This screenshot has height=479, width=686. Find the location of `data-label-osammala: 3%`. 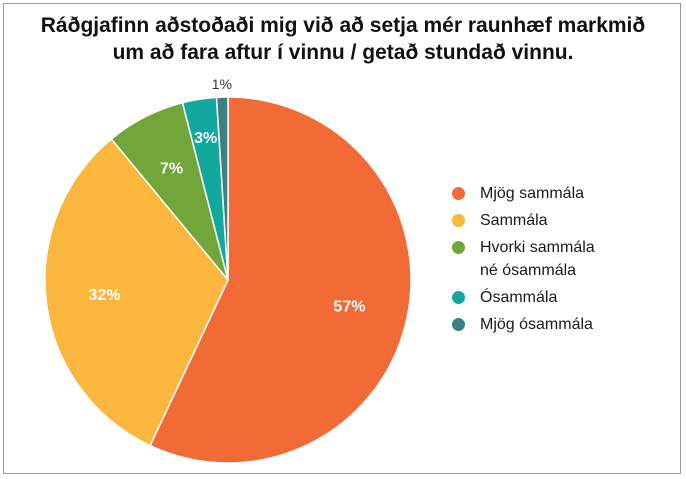

data-label-osammala: 3% is located at coordinates (205, 138).